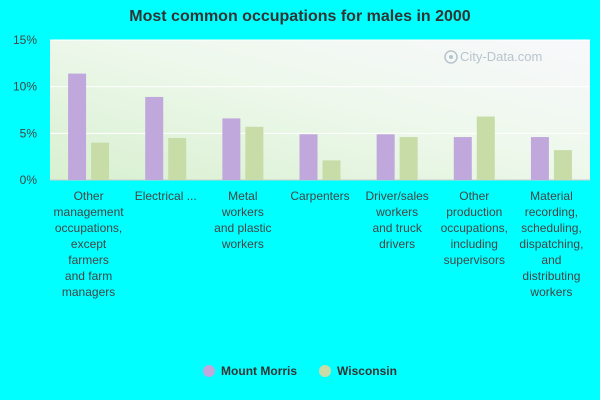 The width and height of the screenshot is (600, 400). Describe the element at coordinates (325, 371) in the screenshot. I see `legend-swatch-wisconsin` at that location.